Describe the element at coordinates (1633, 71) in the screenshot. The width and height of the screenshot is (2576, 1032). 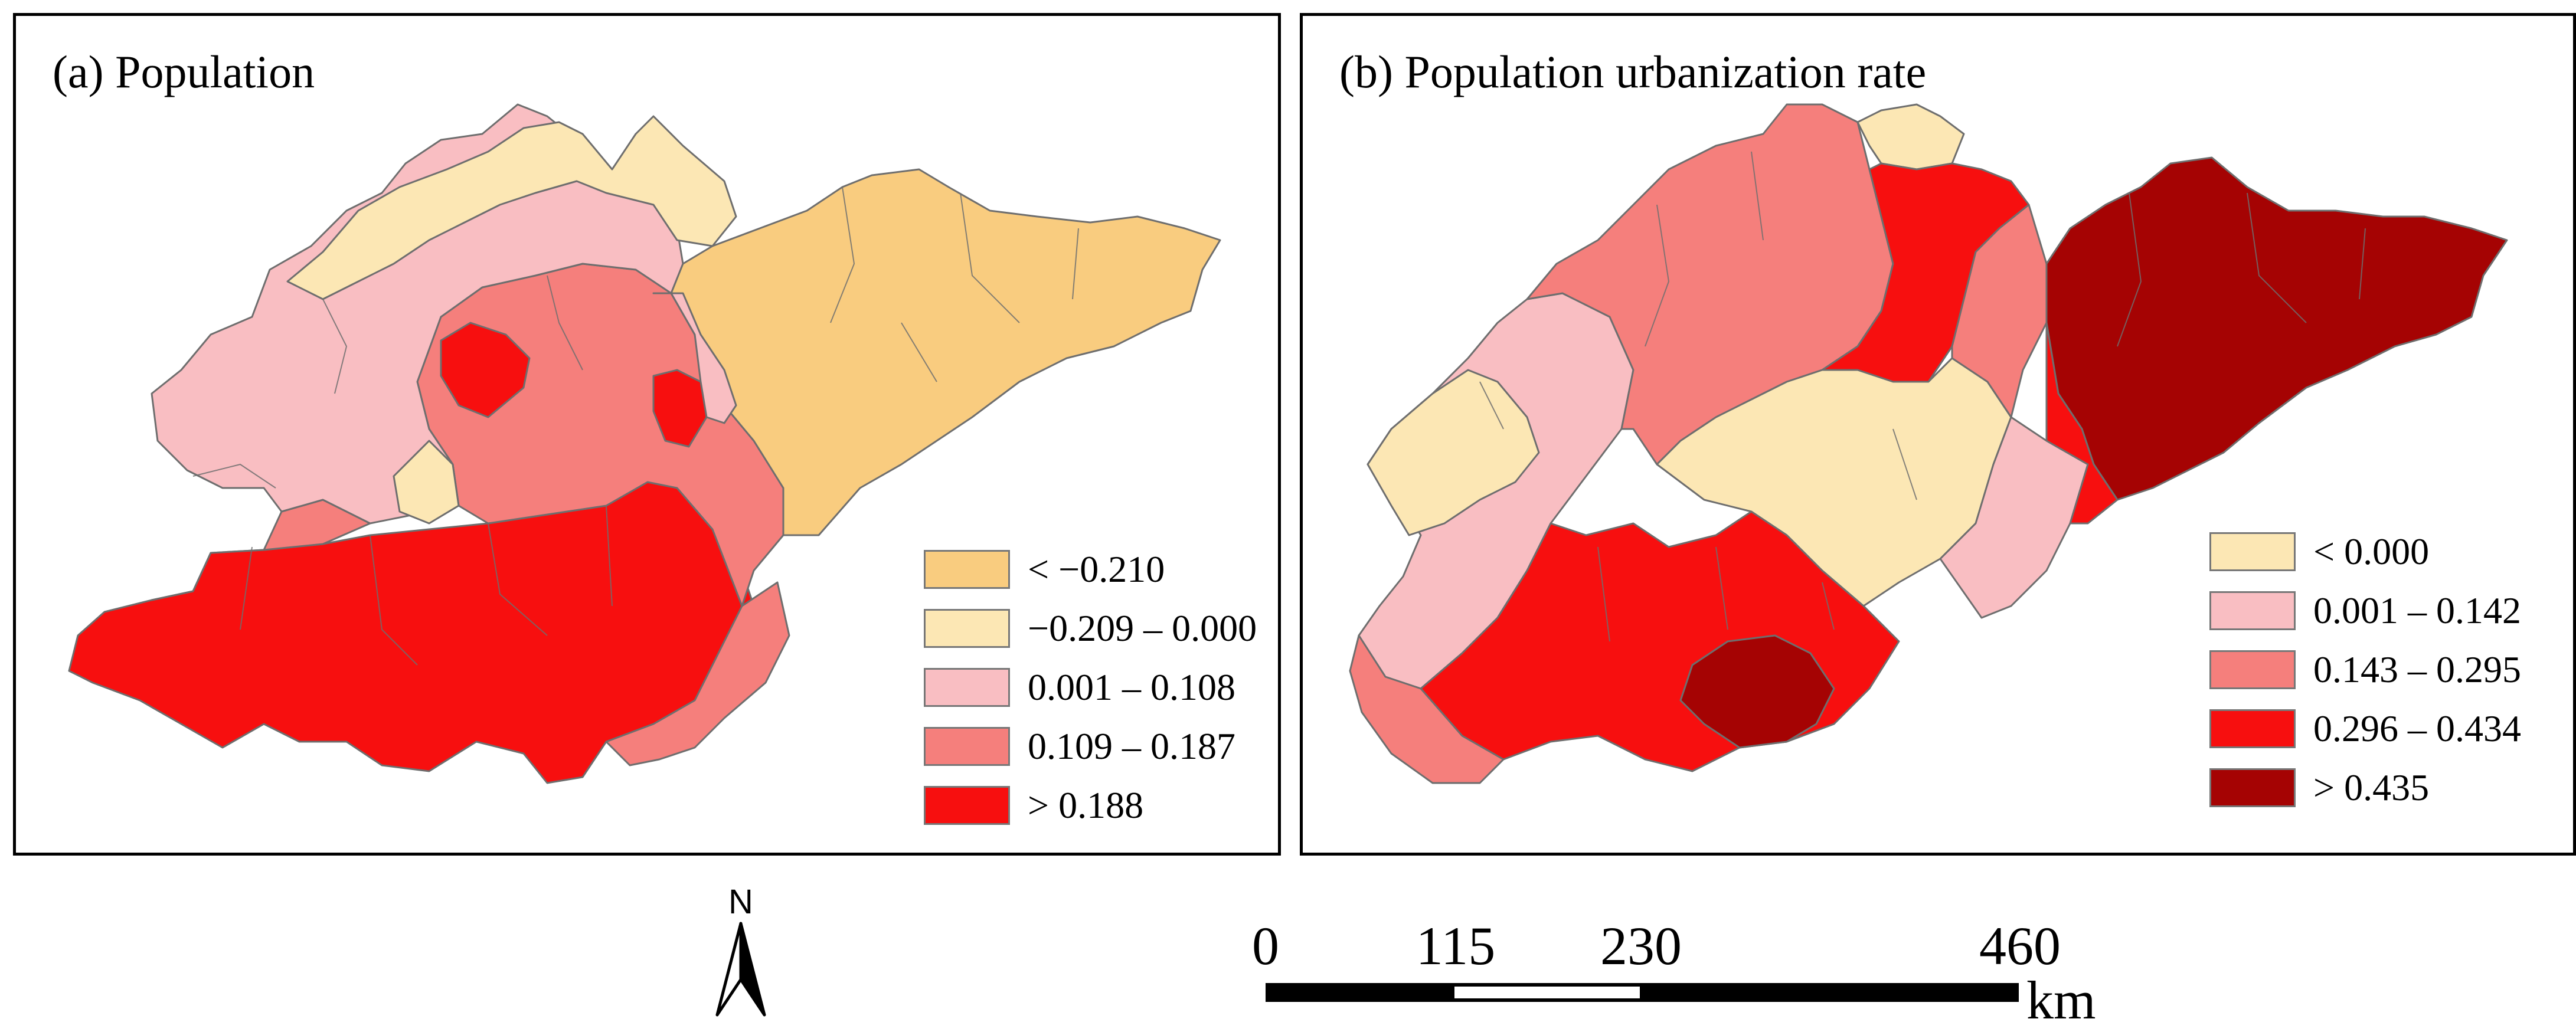
I see `panel-title: (b) Population urbanization rate` at that location.